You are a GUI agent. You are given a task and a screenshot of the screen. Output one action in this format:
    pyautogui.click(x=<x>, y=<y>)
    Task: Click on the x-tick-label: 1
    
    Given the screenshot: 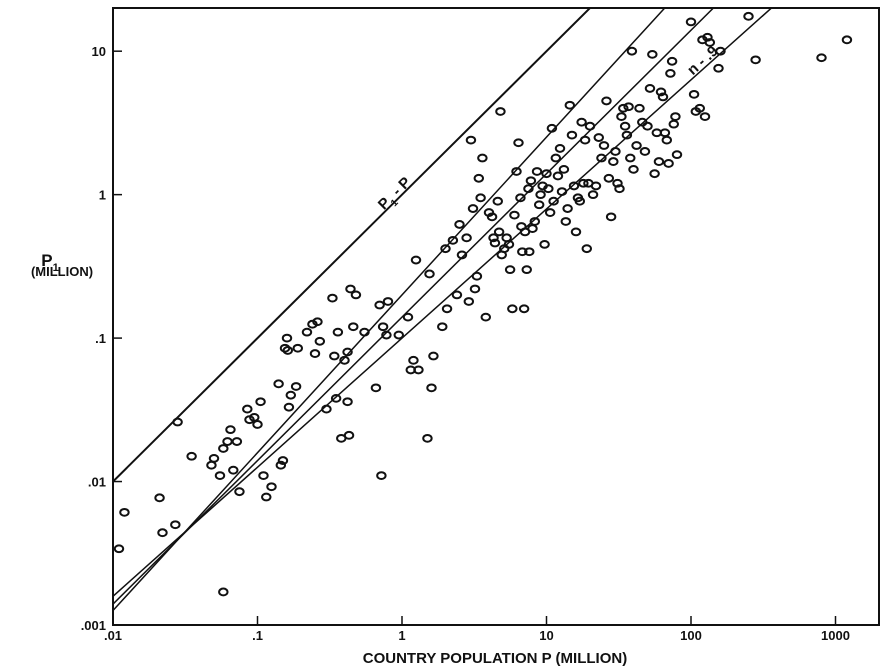 What is the action you would take?
    pyautogui.click(x=401, y=635)
    